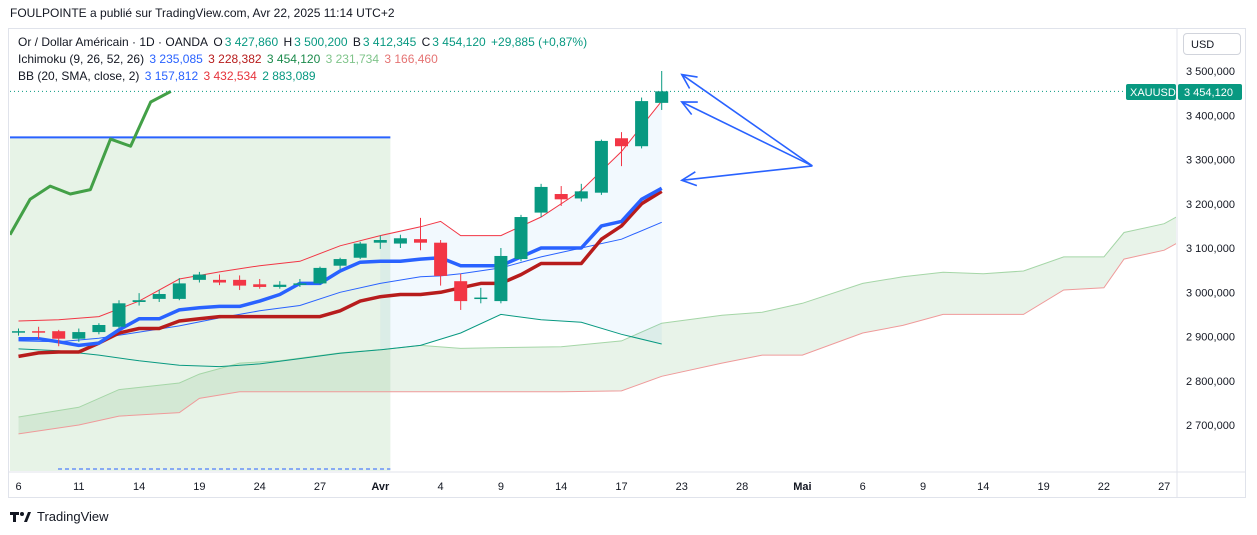  I want to click on open-label: O, so click(218, 42).